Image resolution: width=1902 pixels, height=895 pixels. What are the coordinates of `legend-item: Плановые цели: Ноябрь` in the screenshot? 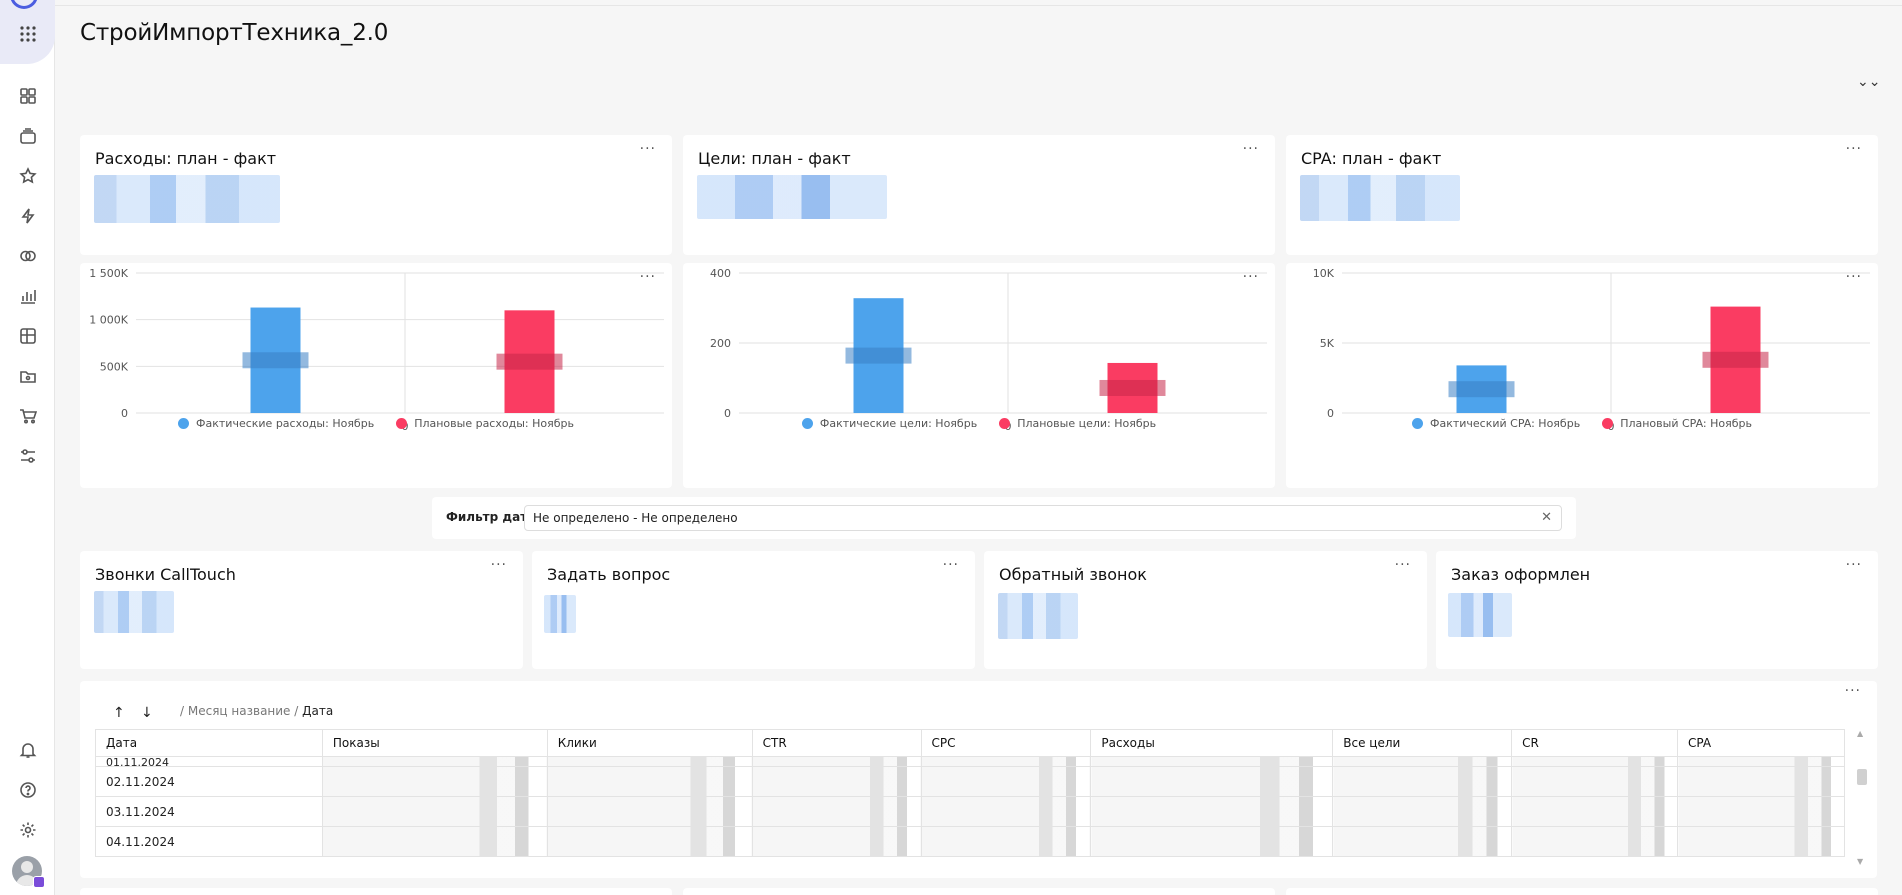 It's located at (1077, 423).